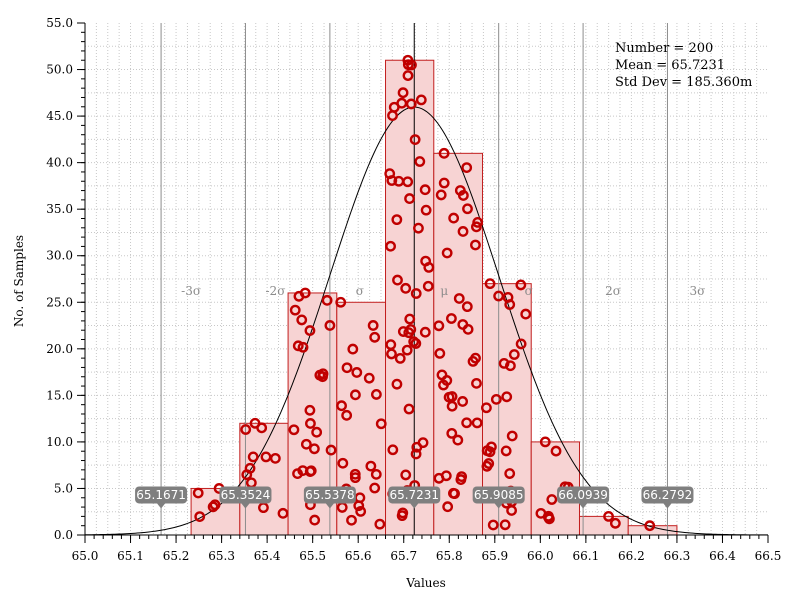  Describe the element at coordinates (414, 495) in the screenshot. I see `callout-label: 65.7231` at that location.